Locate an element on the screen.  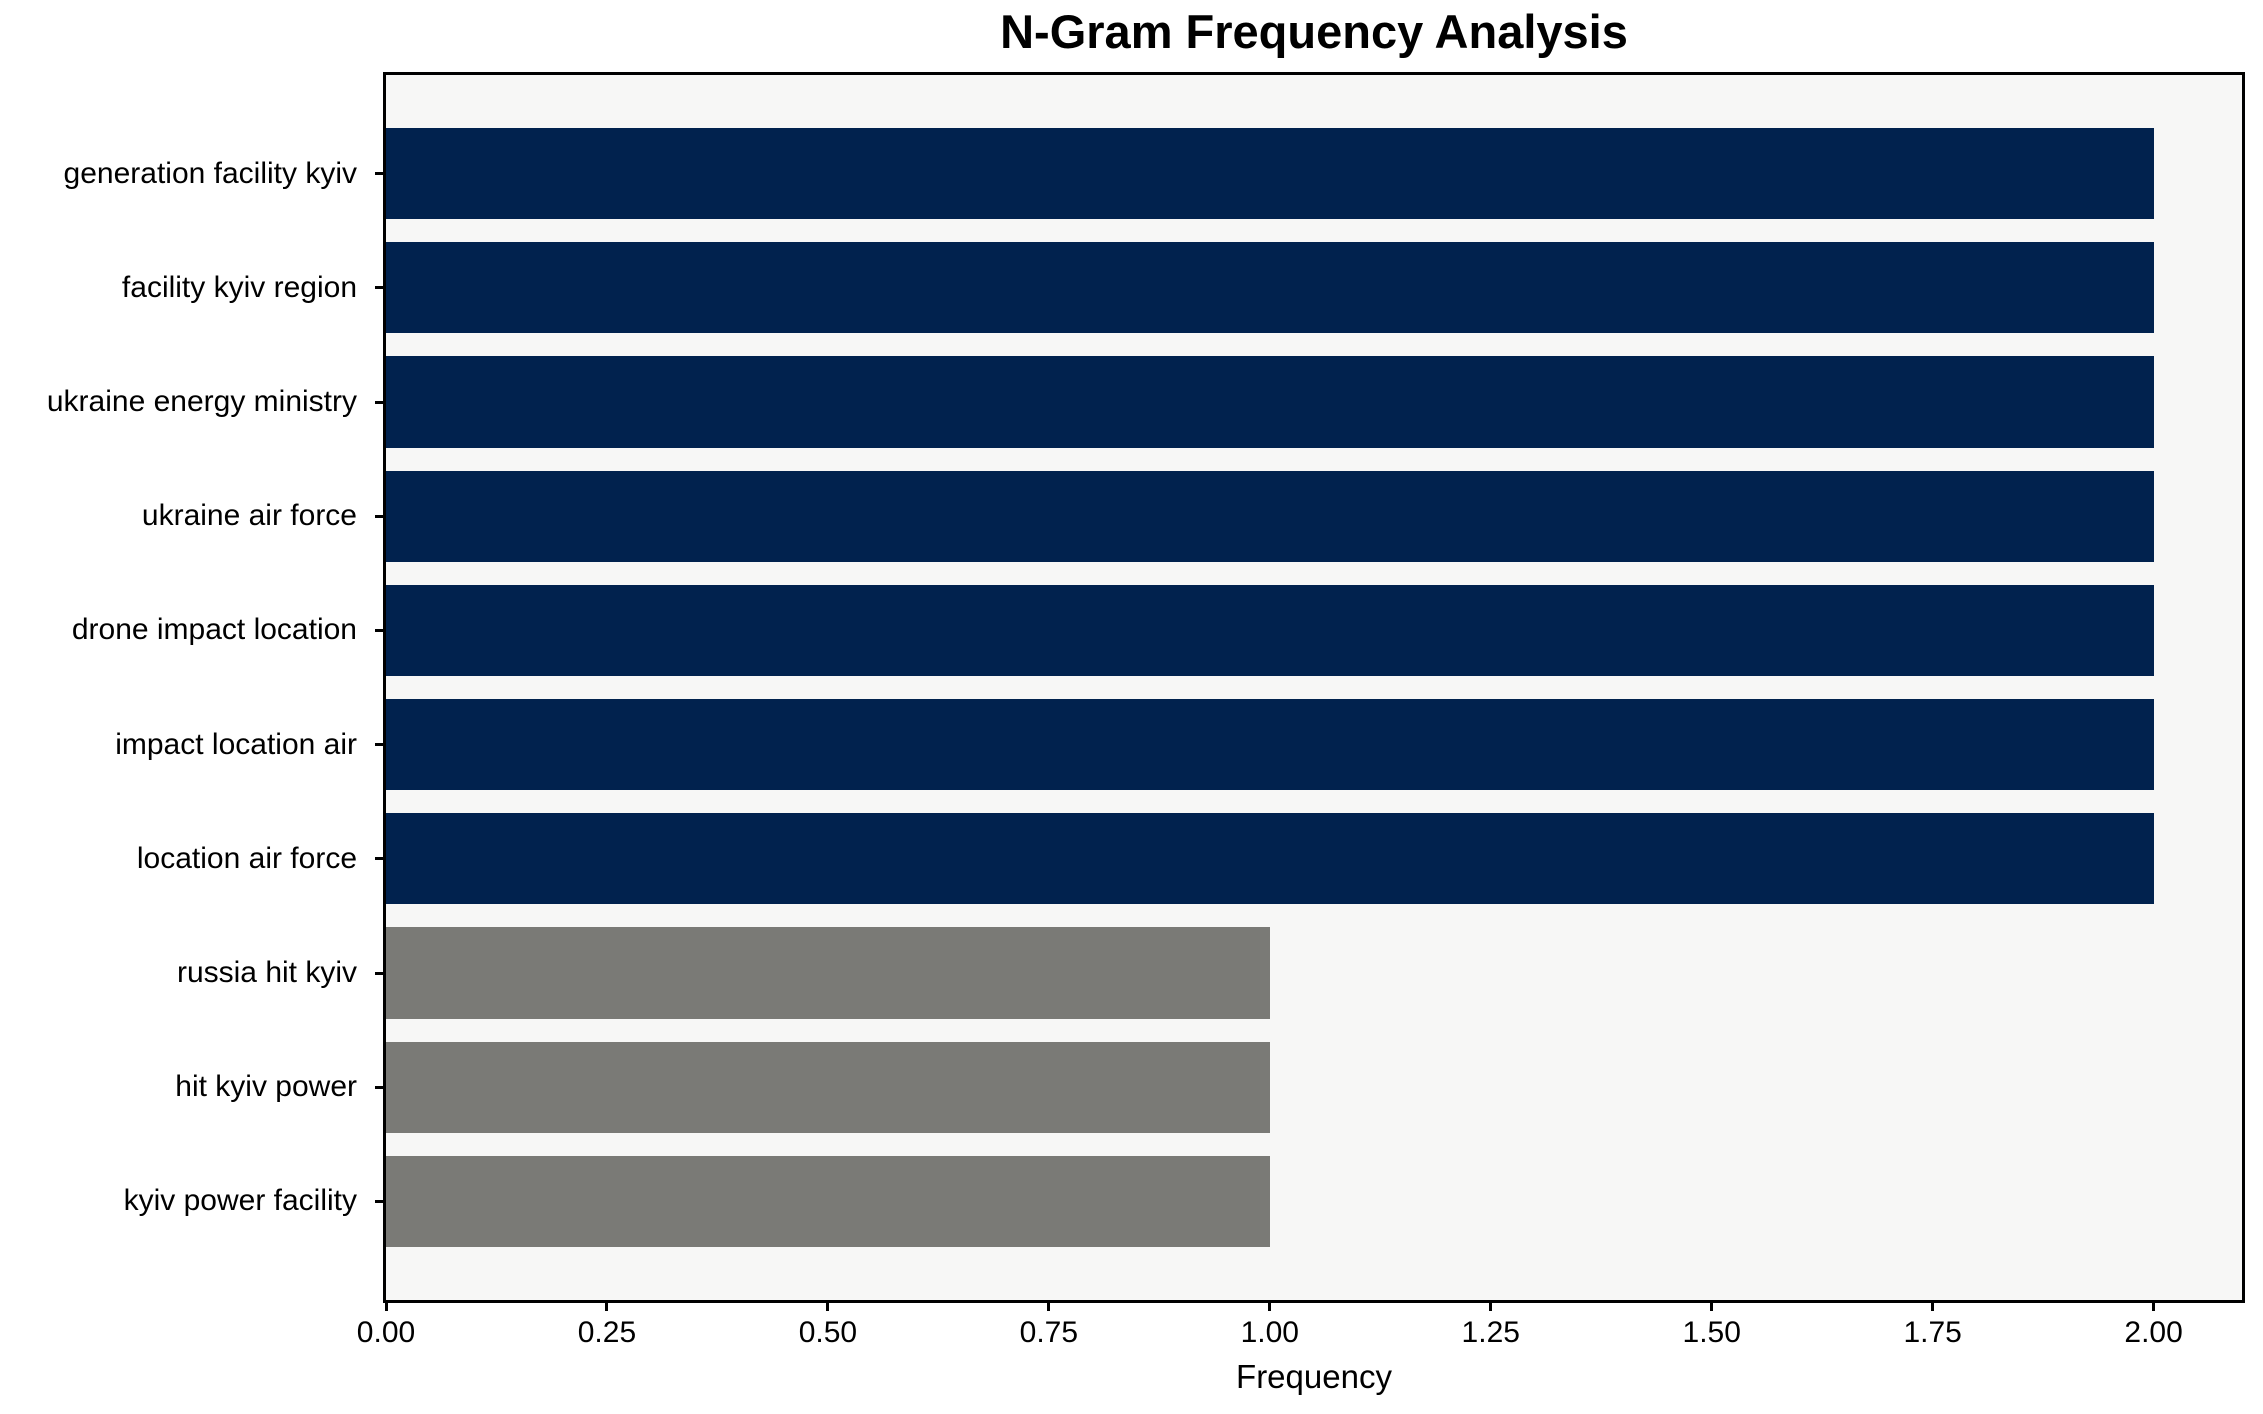
x-axis-label: Frequency is located at coordinates (1314, 1376).